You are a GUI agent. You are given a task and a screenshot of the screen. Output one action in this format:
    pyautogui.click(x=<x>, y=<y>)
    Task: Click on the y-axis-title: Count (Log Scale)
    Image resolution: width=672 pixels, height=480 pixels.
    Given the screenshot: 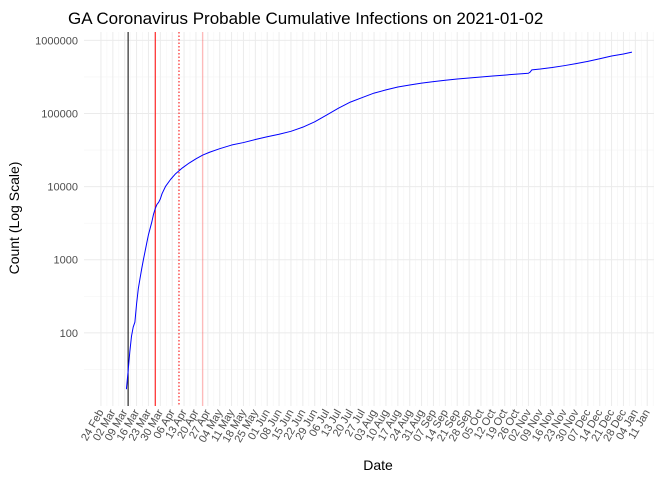 What is the action you would take?
    pyautogui.click(x=14, y=218)
    